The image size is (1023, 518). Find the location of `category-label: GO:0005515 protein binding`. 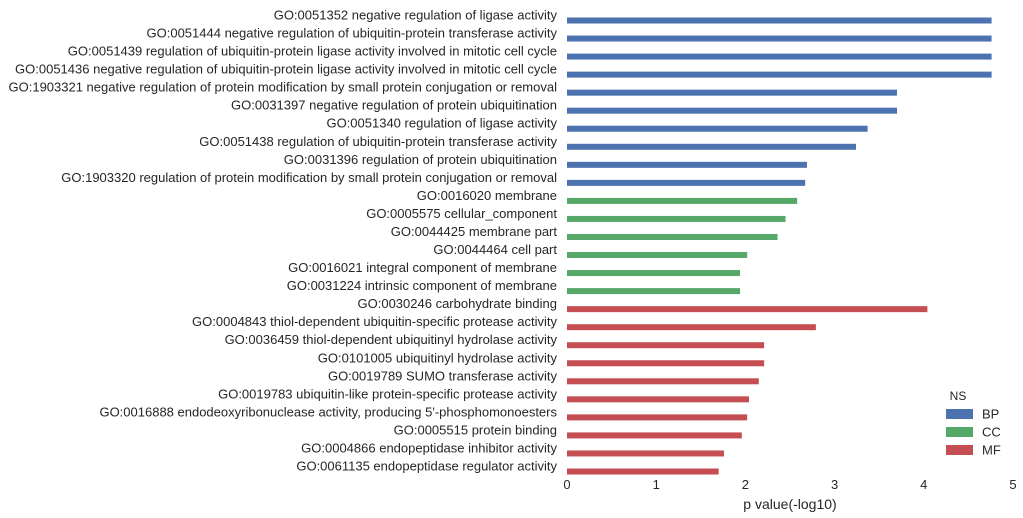

category-label: GO:0005515 protein binding is located at coordinates (475, 429).